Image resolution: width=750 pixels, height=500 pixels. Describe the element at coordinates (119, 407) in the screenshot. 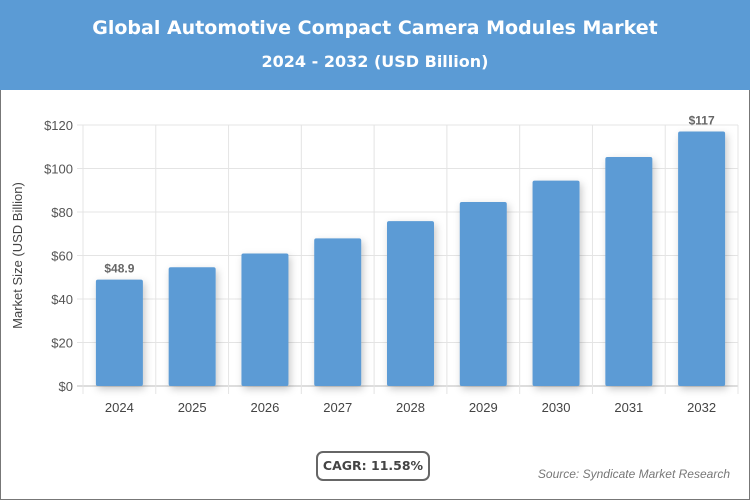

I see `x-tick-label: 2024` at that location.